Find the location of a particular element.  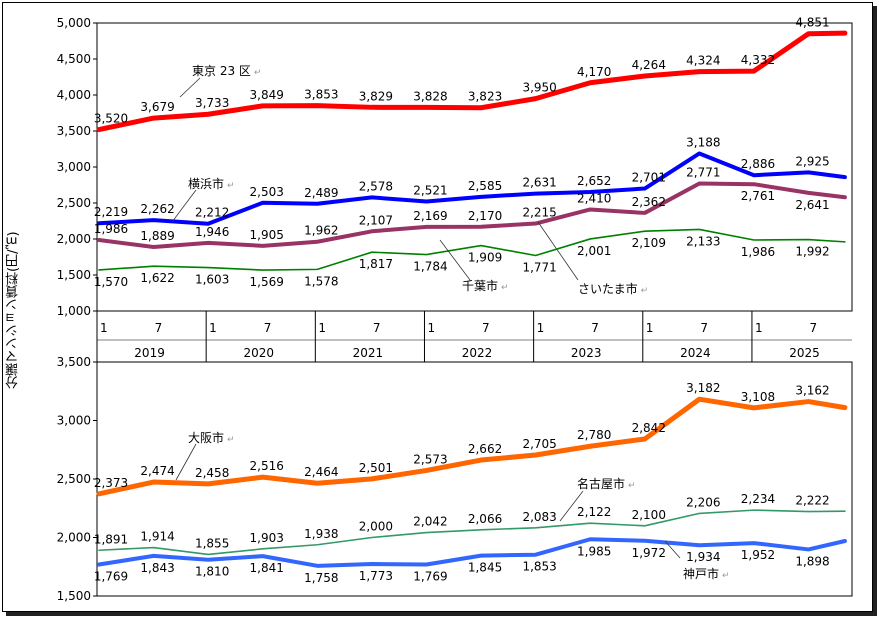

data-label: 2,170 is located at coordinates (485, 216).